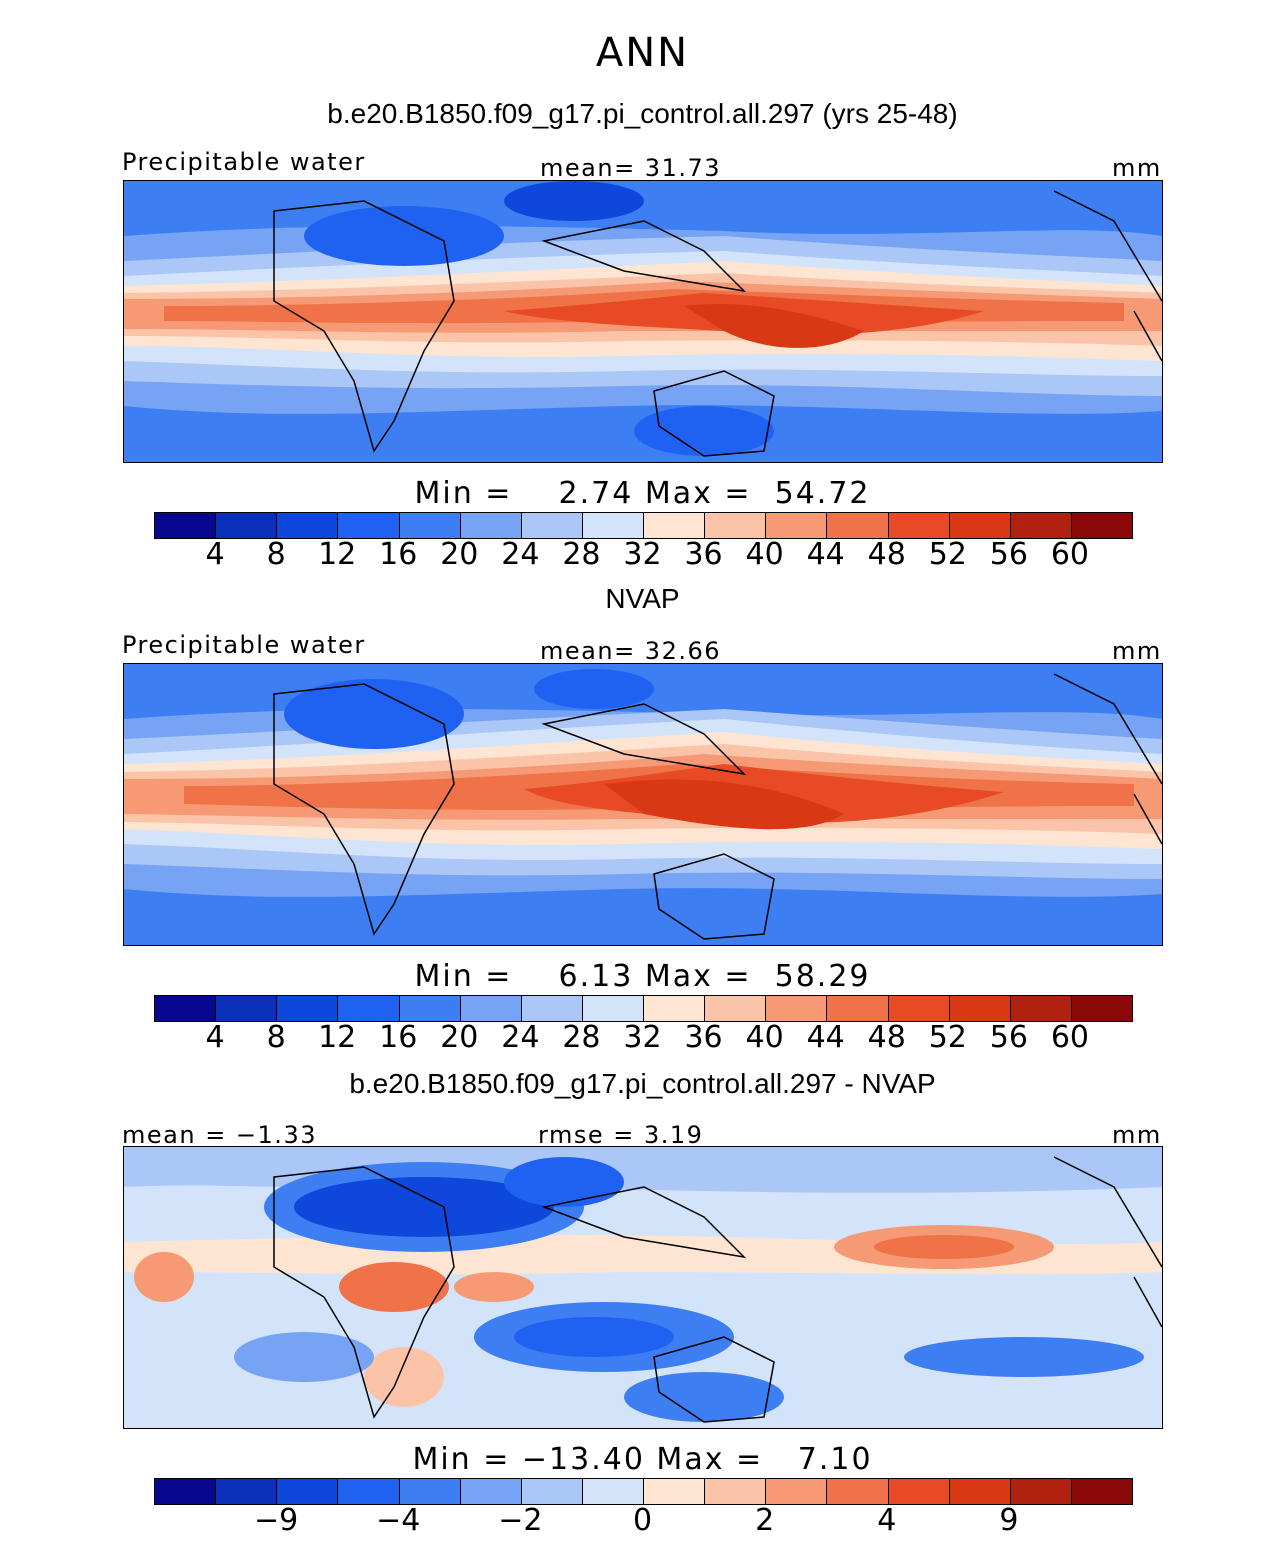  I want to click on panel2-colorbar, so click(643, 1008).